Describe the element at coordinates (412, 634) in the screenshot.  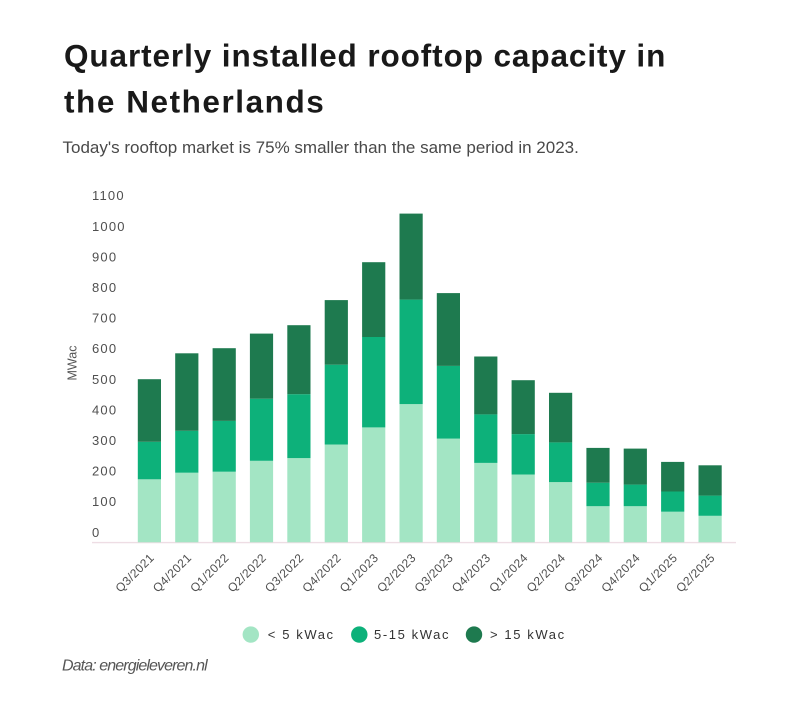
I see `svg-text: 5-15 kWac` at that location.